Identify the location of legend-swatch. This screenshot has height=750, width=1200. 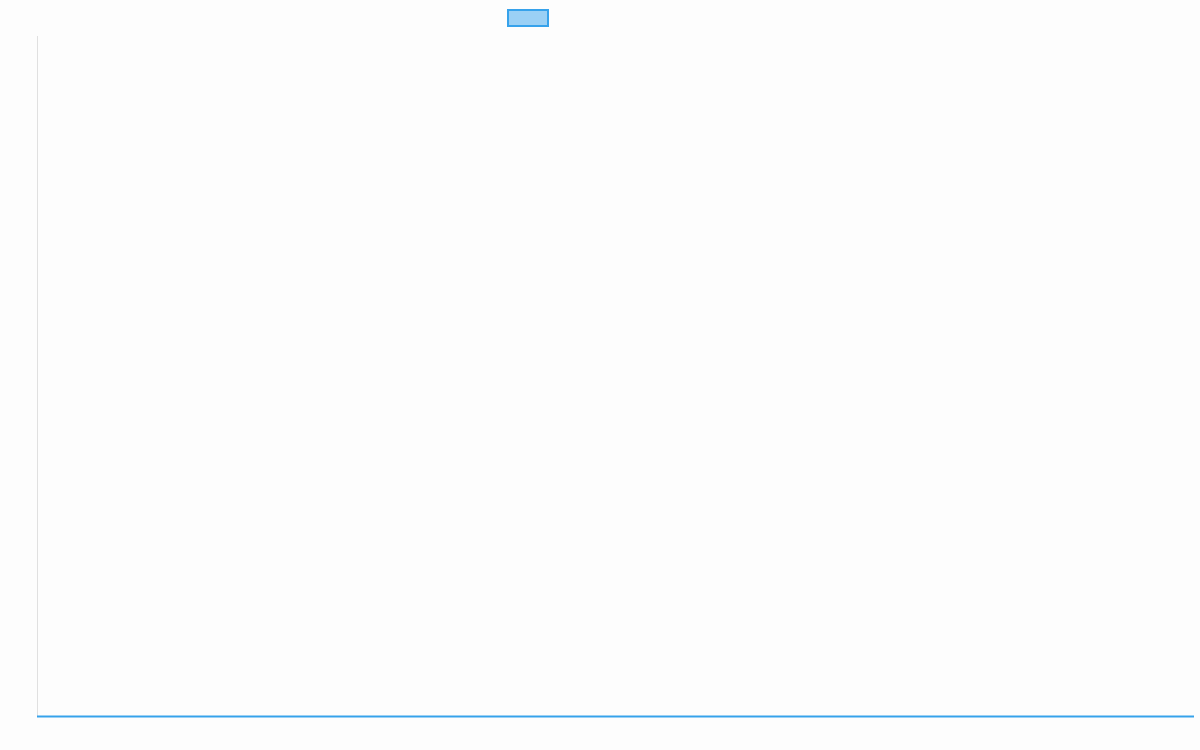
(528, 18).